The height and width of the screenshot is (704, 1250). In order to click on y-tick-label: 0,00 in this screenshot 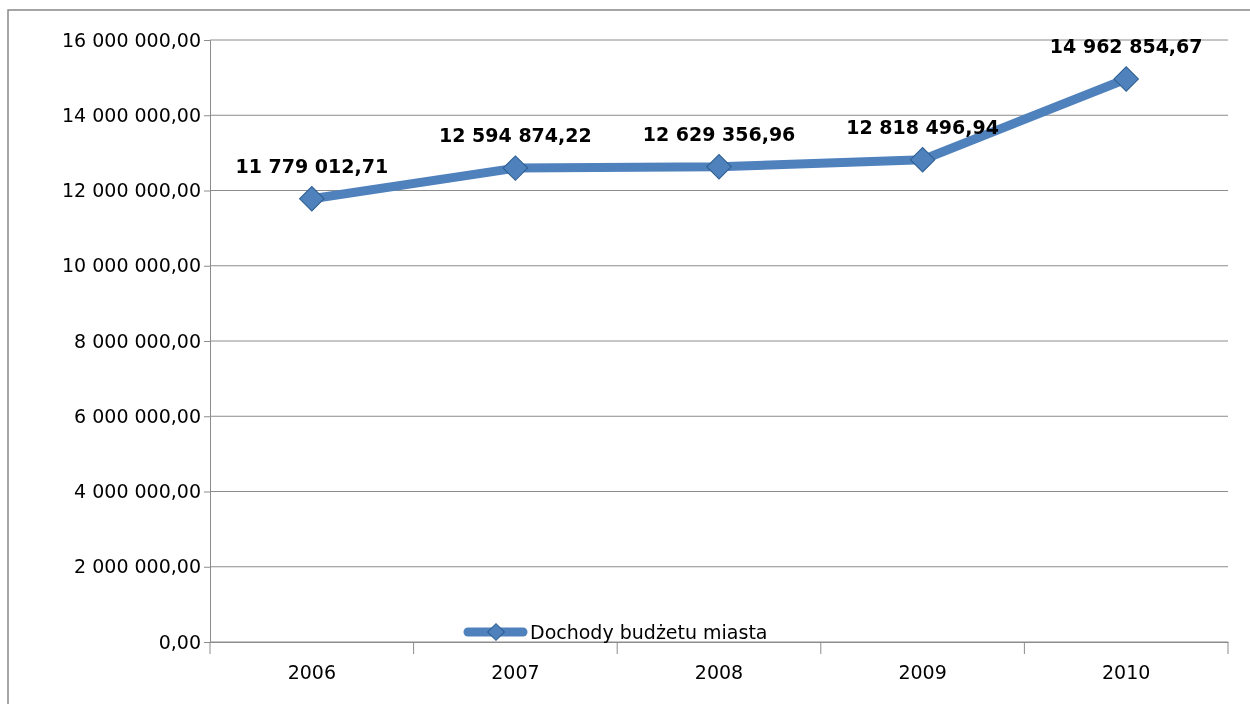, I will do `click(179, 641)`.